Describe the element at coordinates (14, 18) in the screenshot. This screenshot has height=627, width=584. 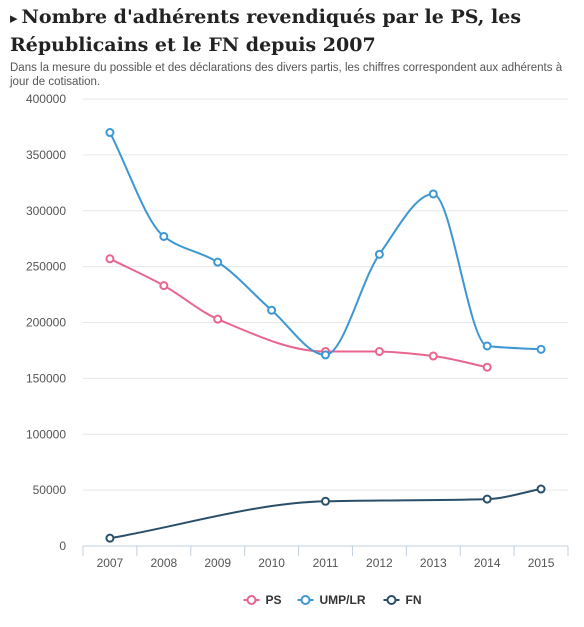
I see `title-arrow-icon: ▸` at that location.